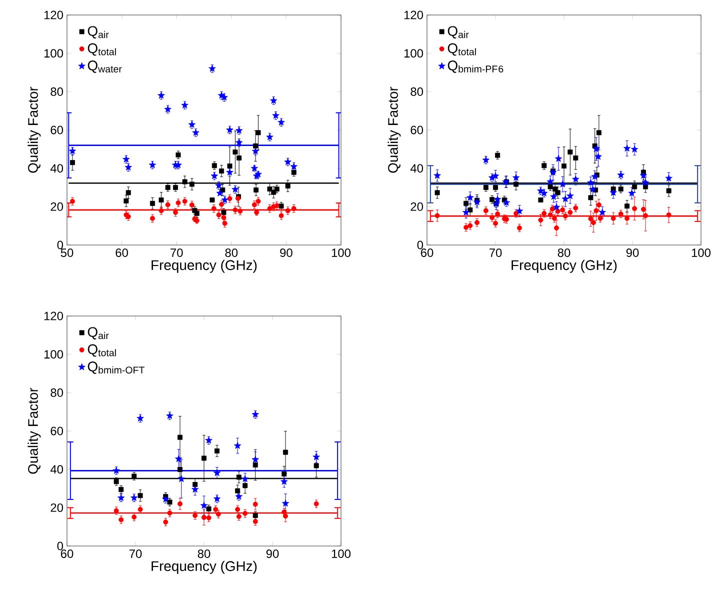 This screenshot has height=596, width=717. Describe the element at coordinates (116, 368) in the screenshot. I see `legend-label: Q$_{bmim-OFT}$` at that location.